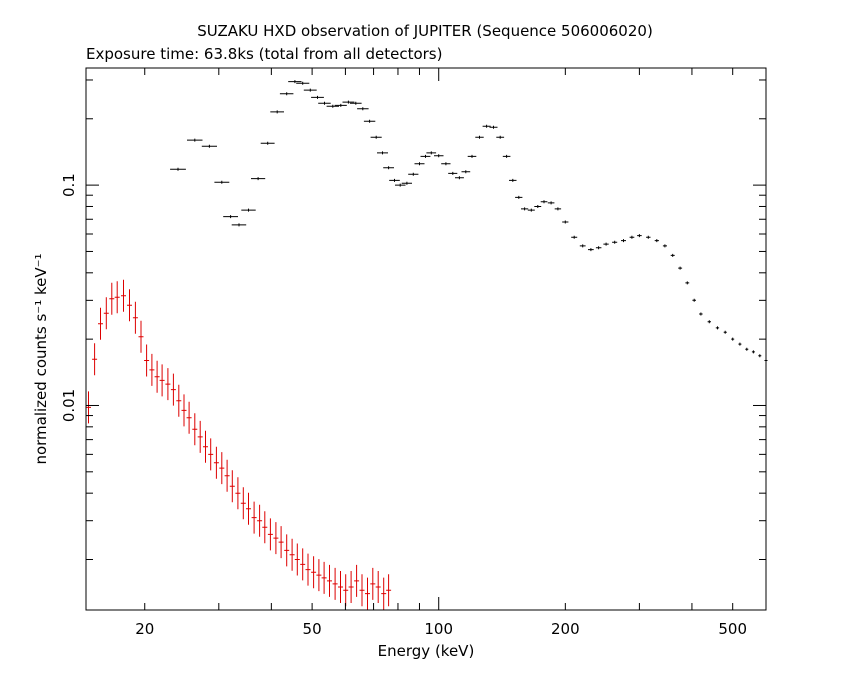 The image size is (850, 680). I want to click on x-tick-label: 100, so click(438, 629).